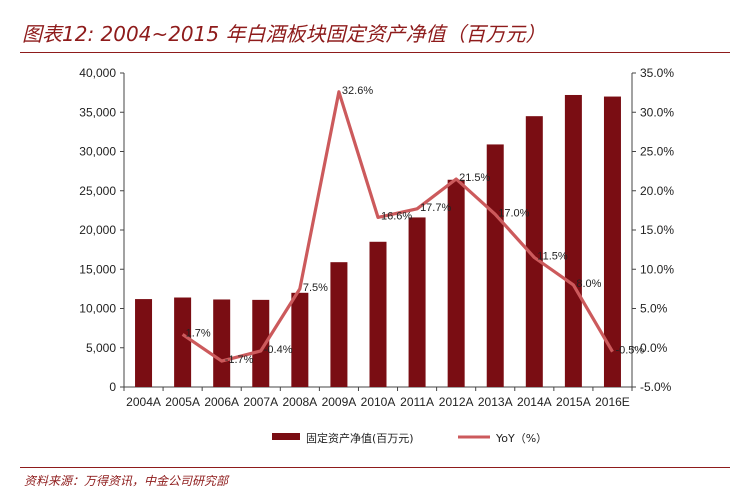 The image size is (750, 493). I want to click on y-right-tick-label: 5.0%, so click(654, 309).